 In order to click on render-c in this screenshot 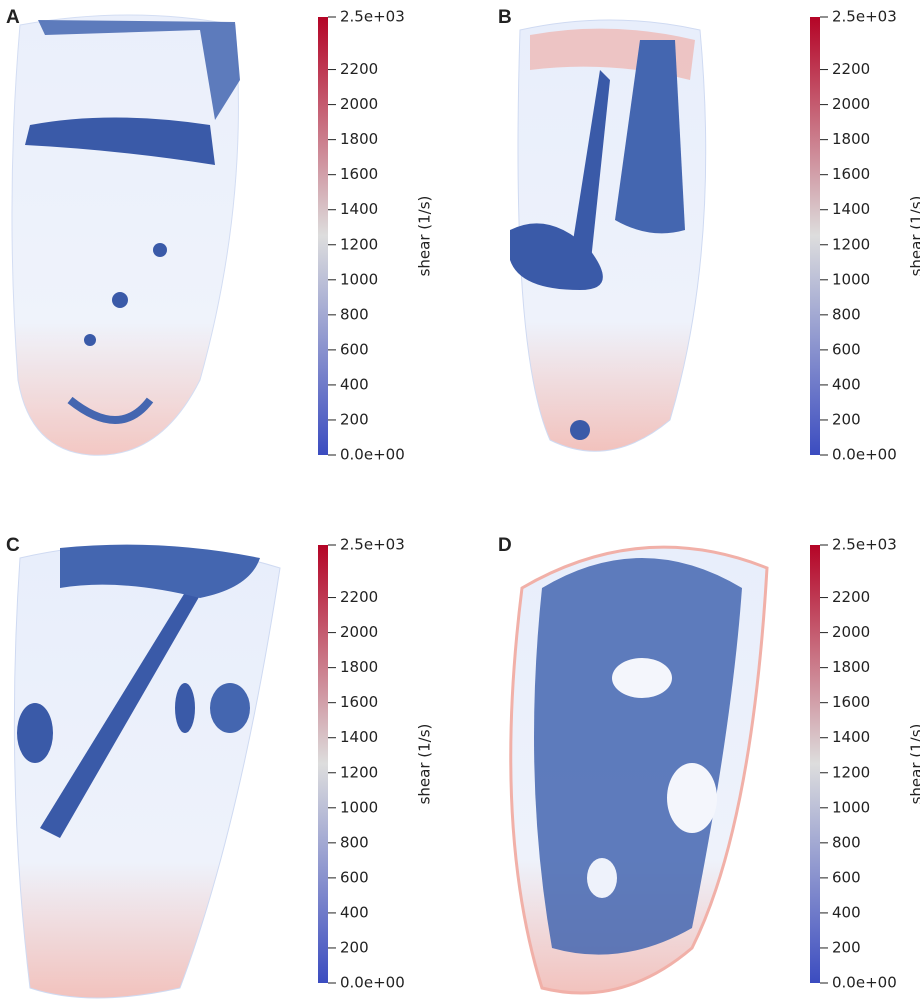, I will do `click(147, 771)`.